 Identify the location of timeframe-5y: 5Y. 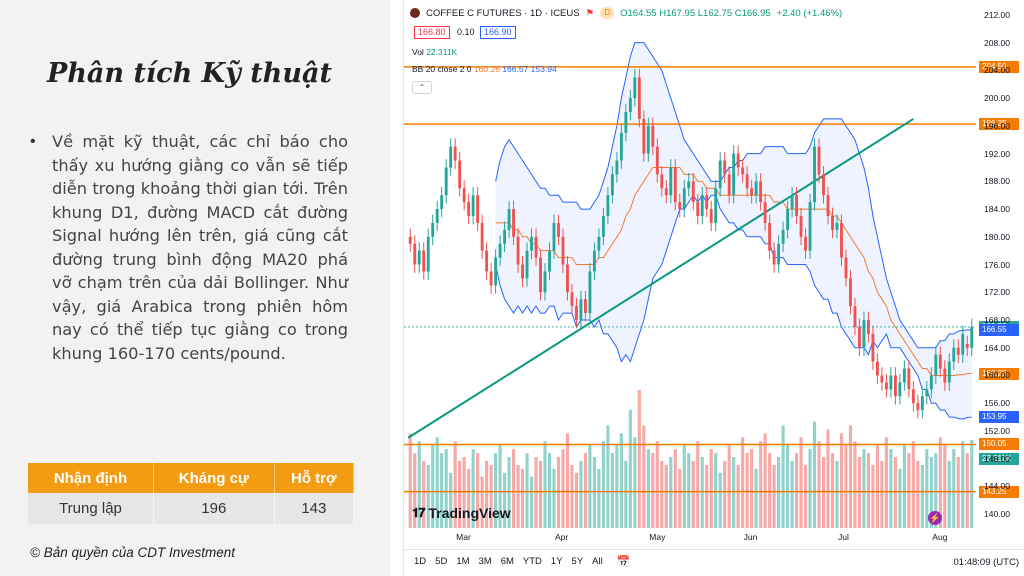
(577, 561).